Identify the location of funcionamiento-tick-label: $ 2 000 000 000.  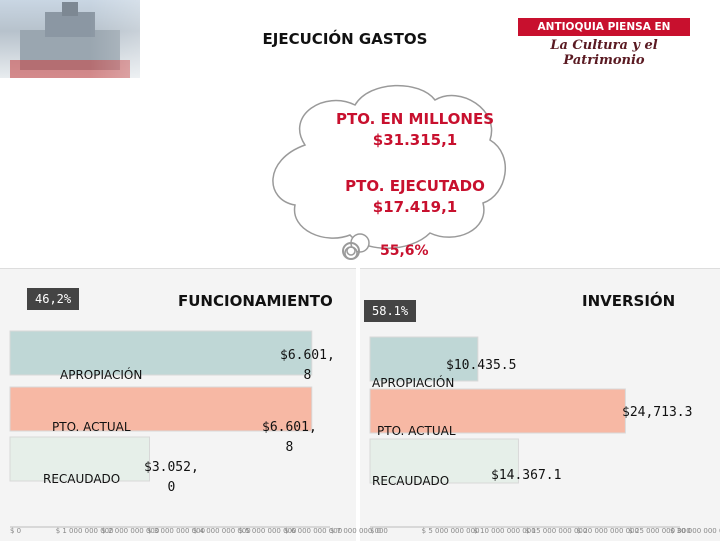
(130, 531).